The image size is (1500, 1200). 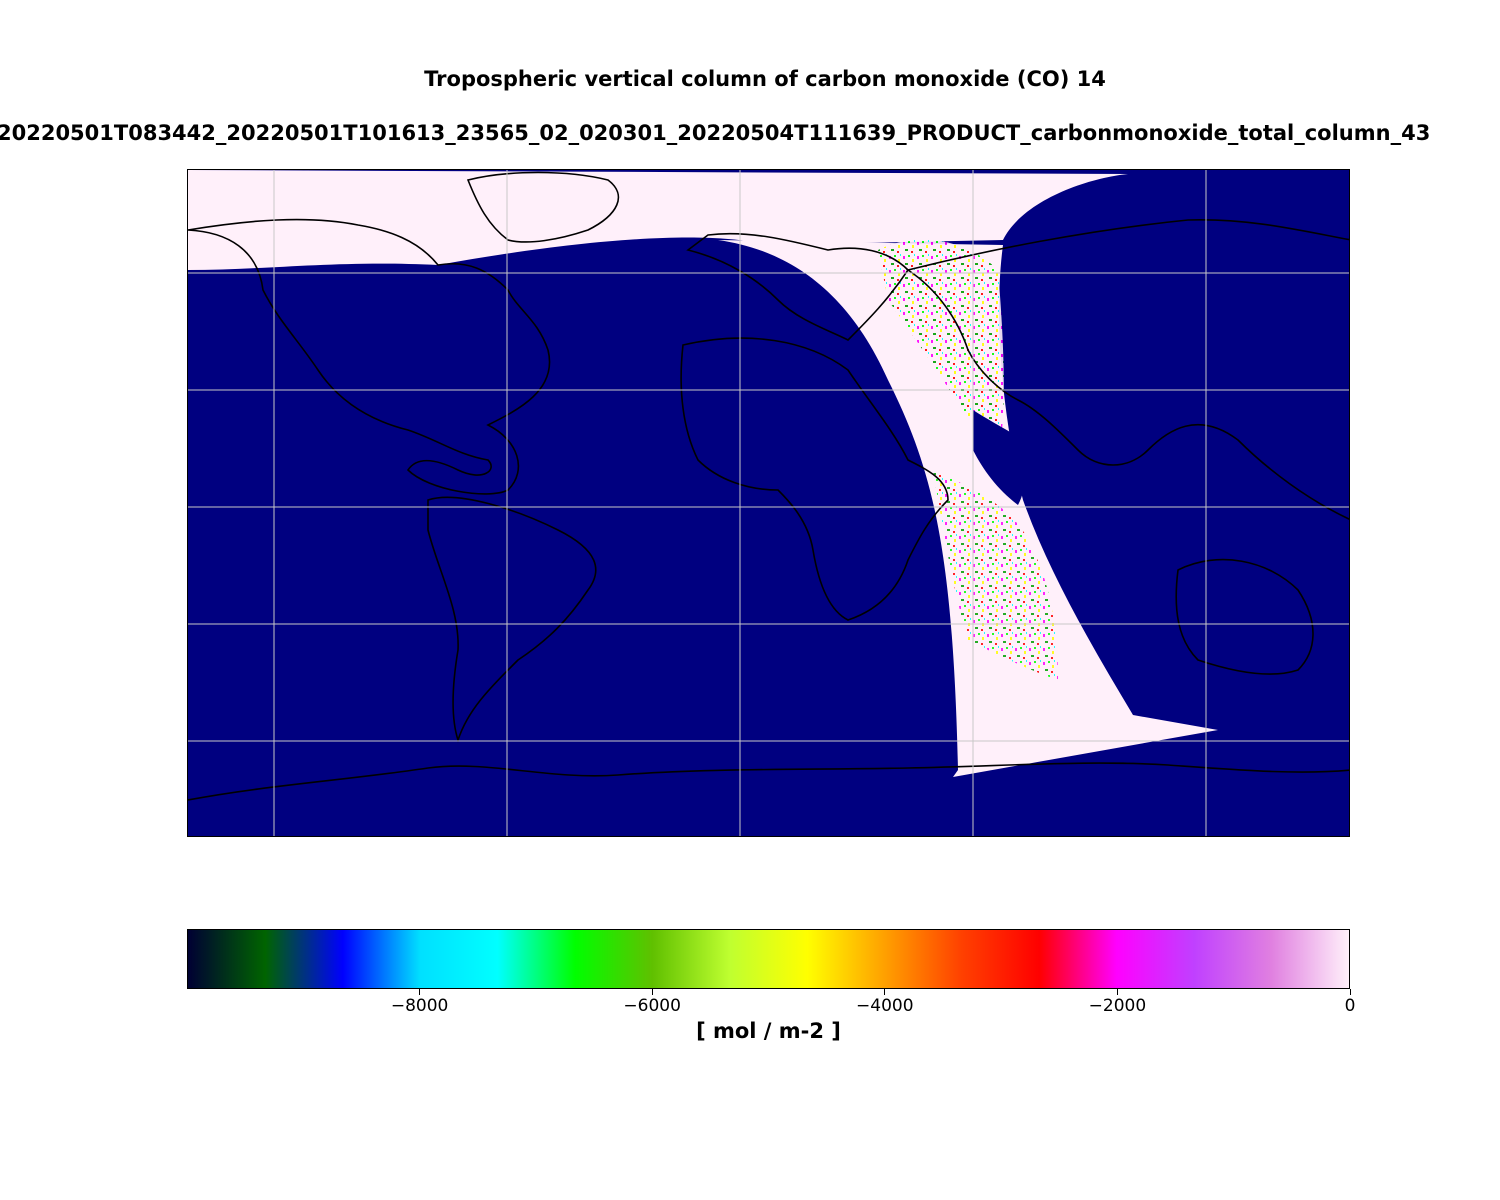 What do you see at coordinates (512, 619) in the screenshot?
I see `coast-south-america` at bounding box center [512, 619].